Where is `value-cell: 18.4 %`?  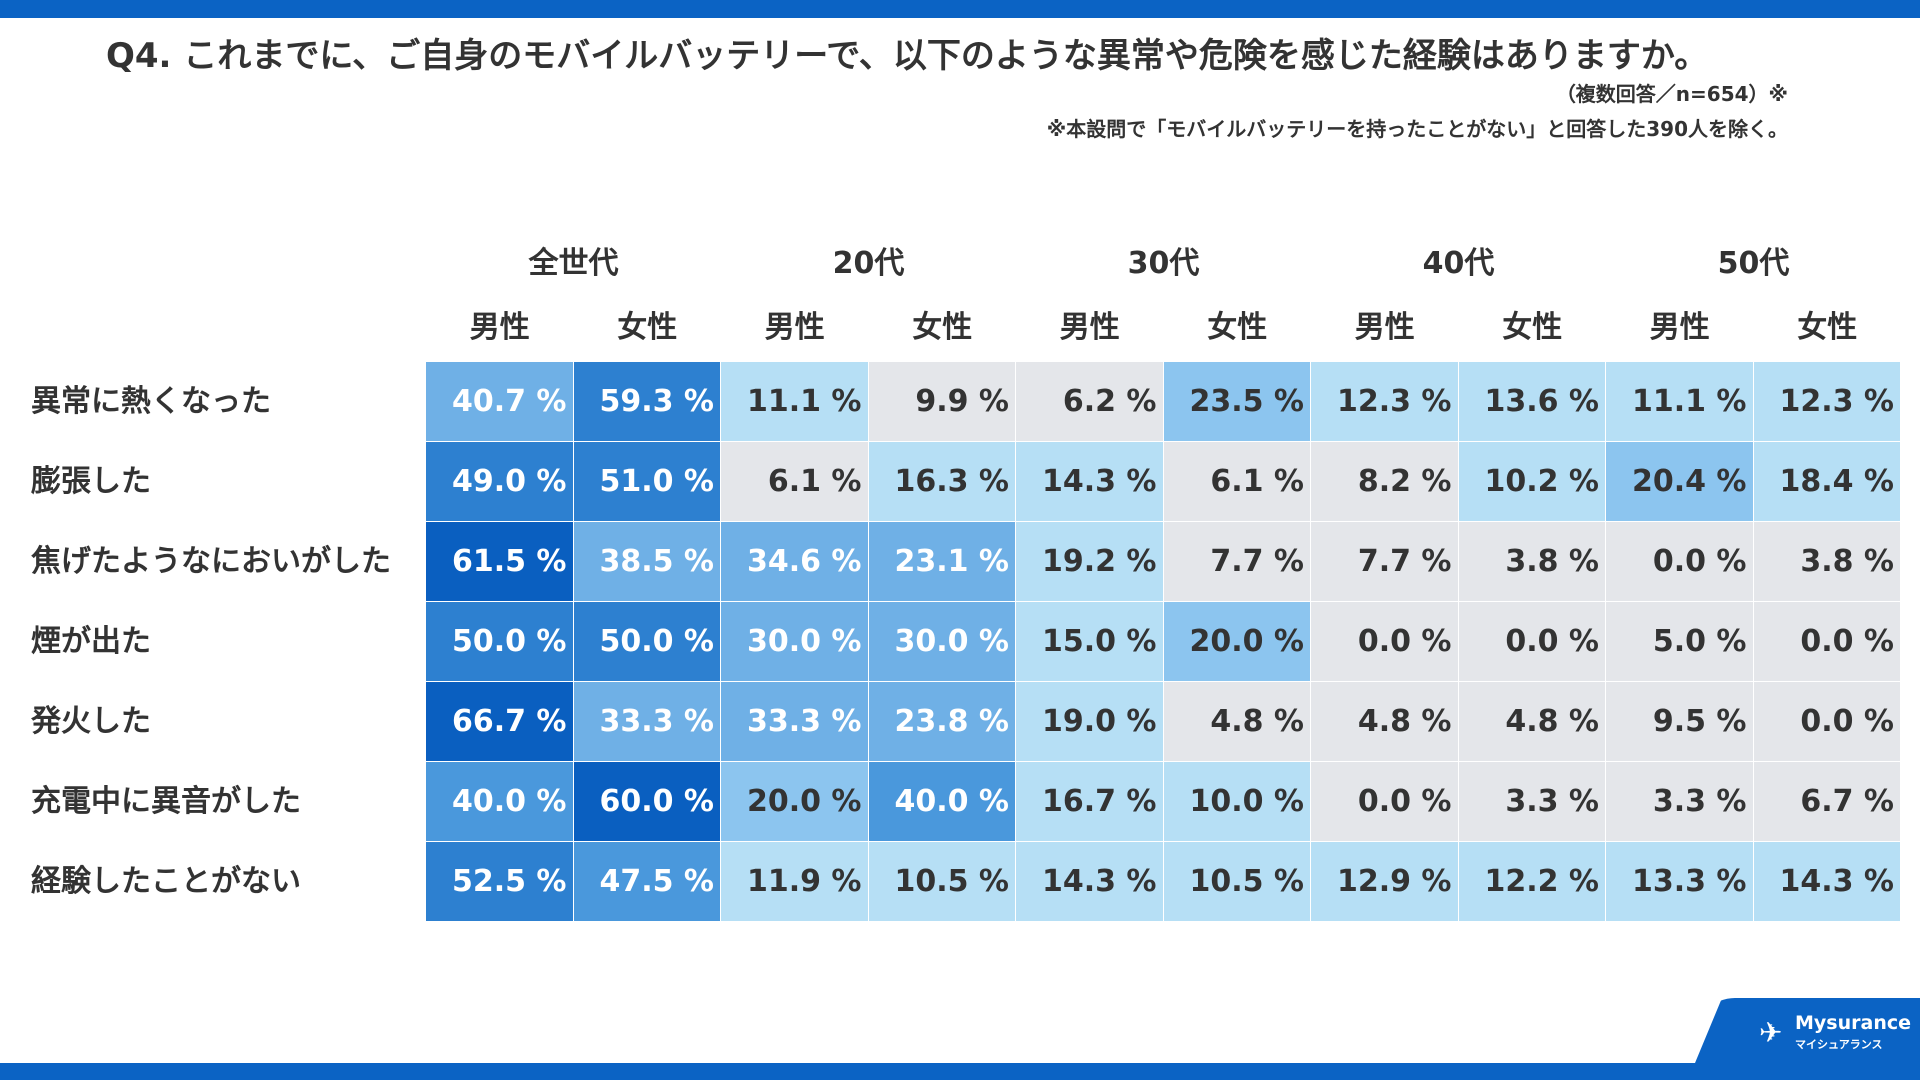 value-cell: 18.4 % is located at coordinates (1827, 482).